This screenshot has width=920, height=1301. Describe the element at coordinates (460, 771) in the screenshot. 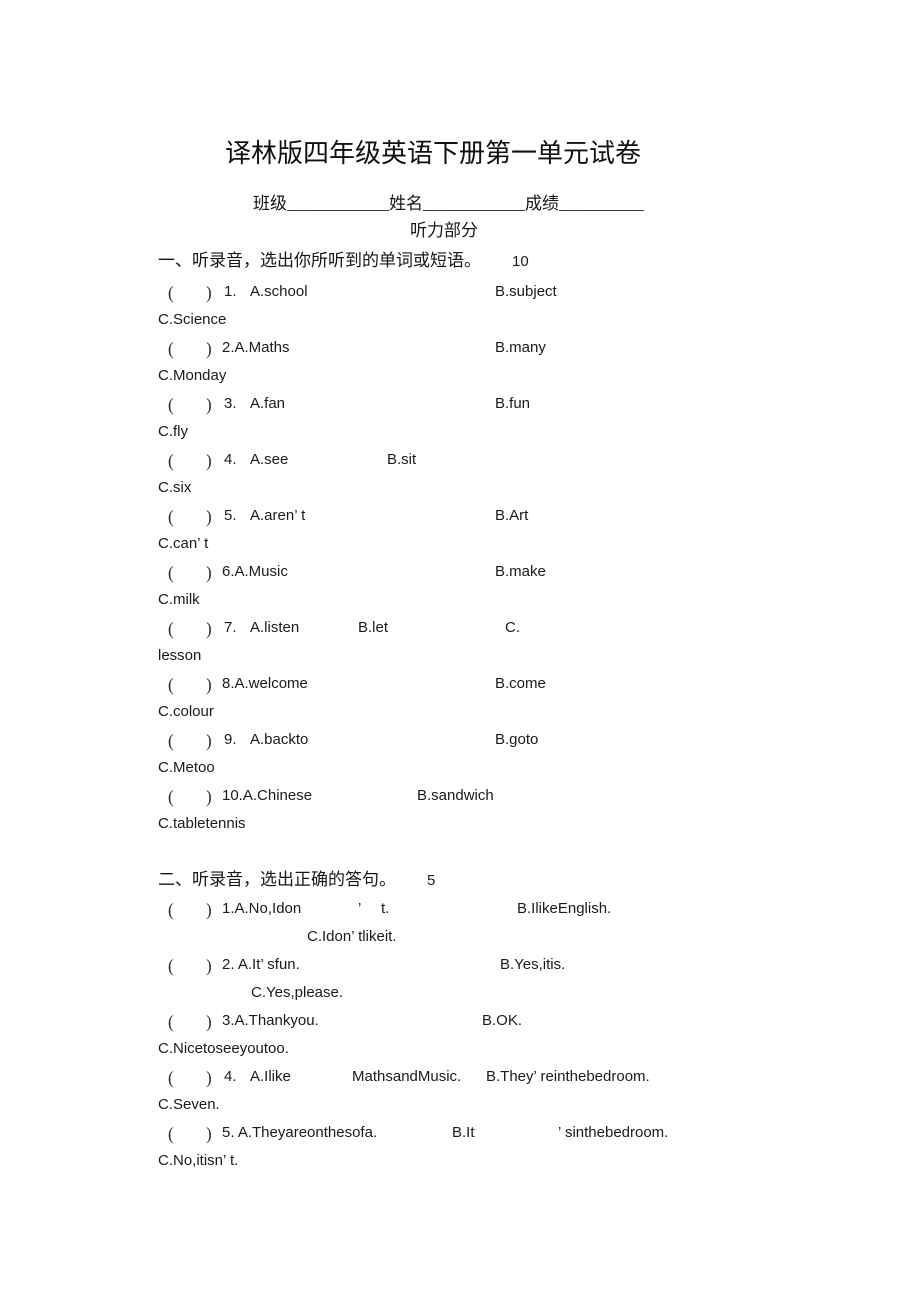

I see `s1-item9-option-c: C.Metoo` at that location.